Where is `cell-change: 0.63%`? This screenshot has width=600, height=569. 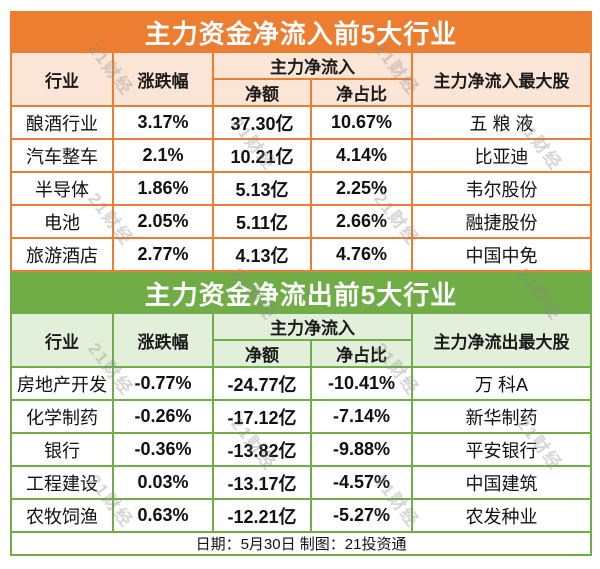 cell-change: 0.63% is located at coordinates (163, 515).